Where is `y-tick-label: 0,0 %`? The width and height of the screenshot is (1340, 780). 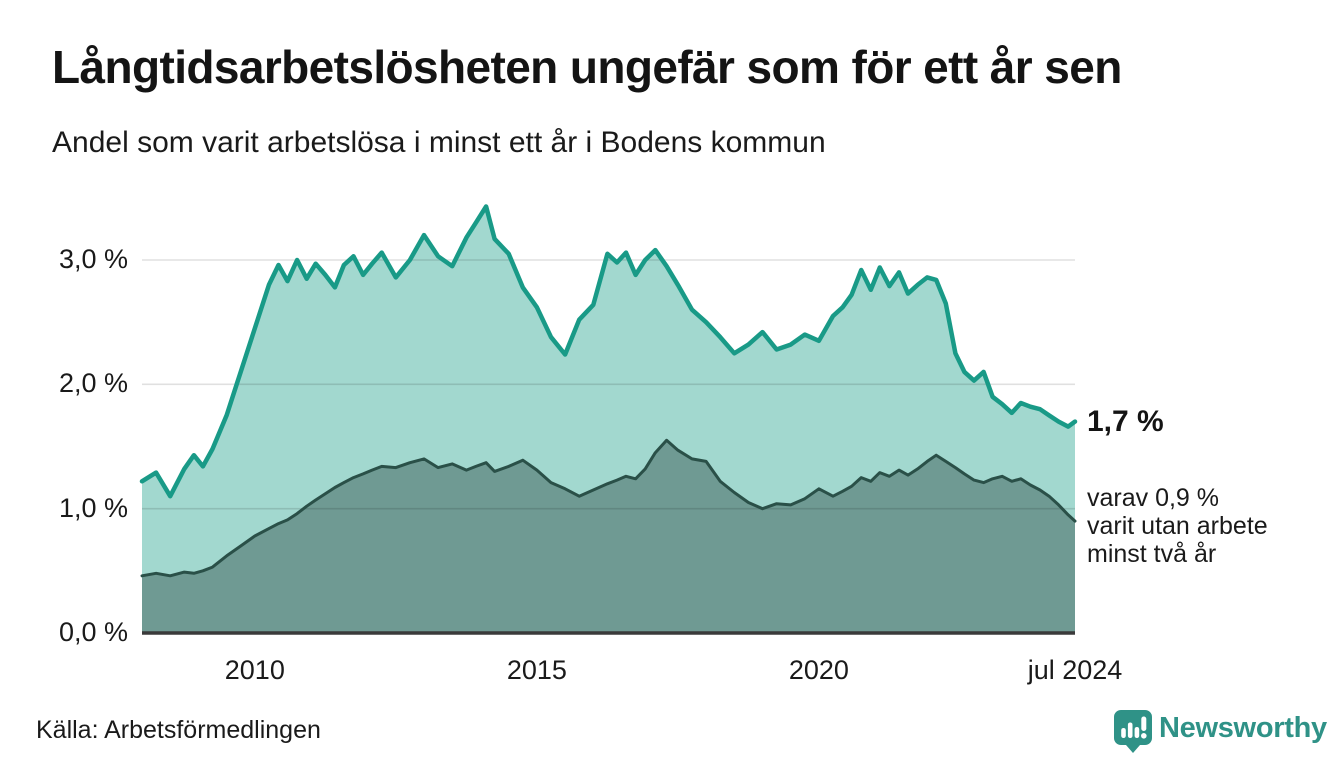
y-tick-label: 0,0 % is located at coordinates (93, 632).